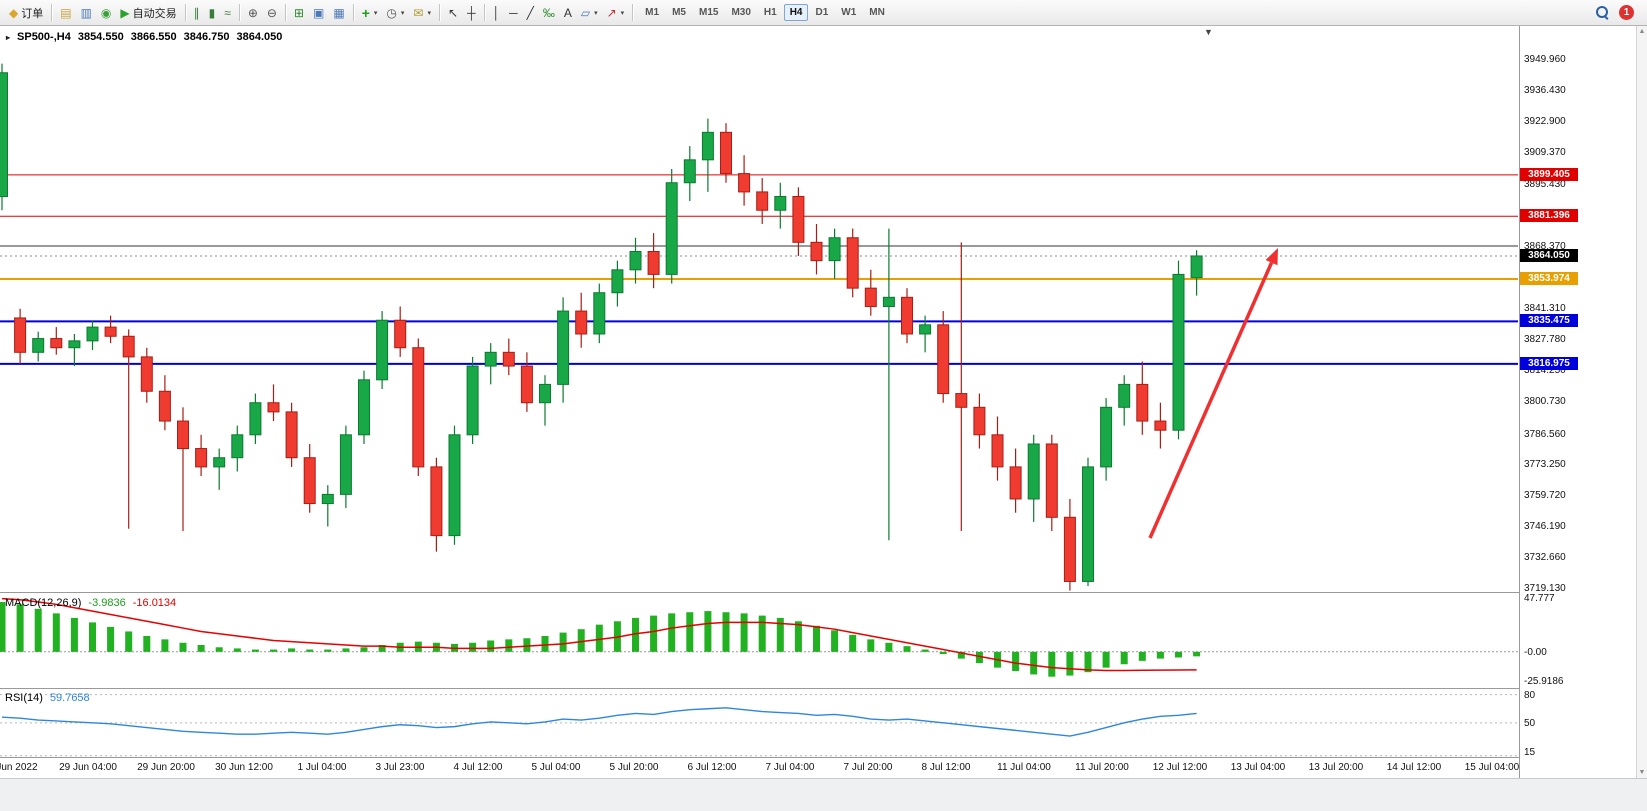  Describe the element at coordinates (1545, 122) in the screenshot. I see `price-tick: 3922.900` at that location.